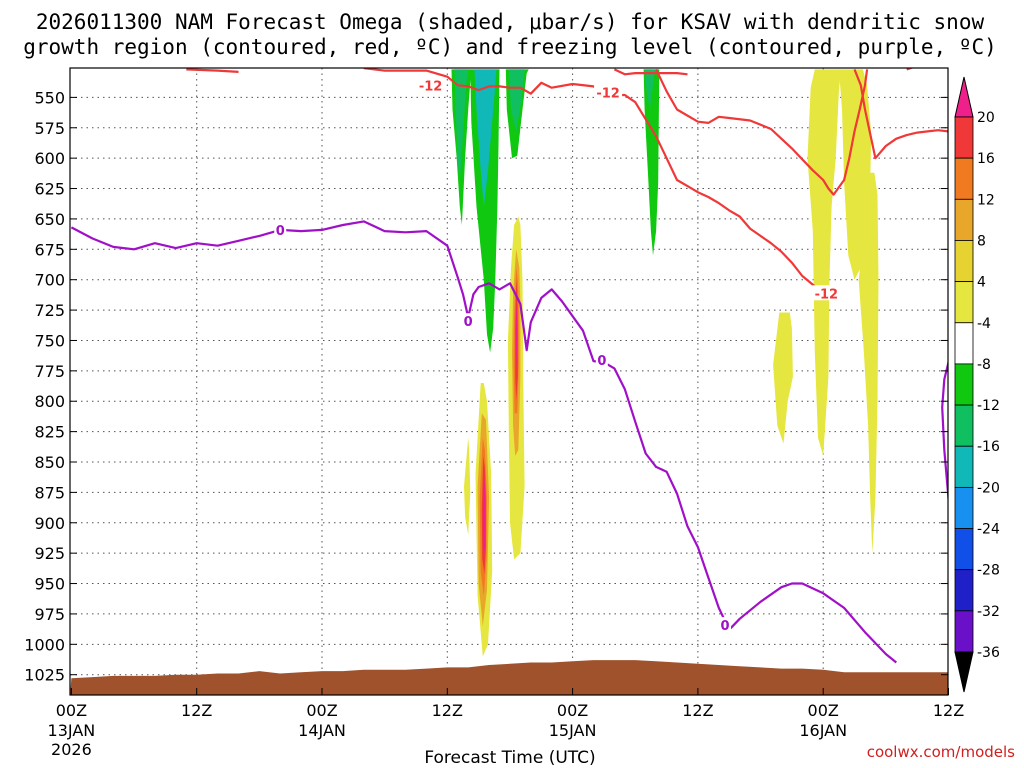  Describe the element at coordinates (988, 612) in the screenshot. I see `colorbar-label: -32` at that location.